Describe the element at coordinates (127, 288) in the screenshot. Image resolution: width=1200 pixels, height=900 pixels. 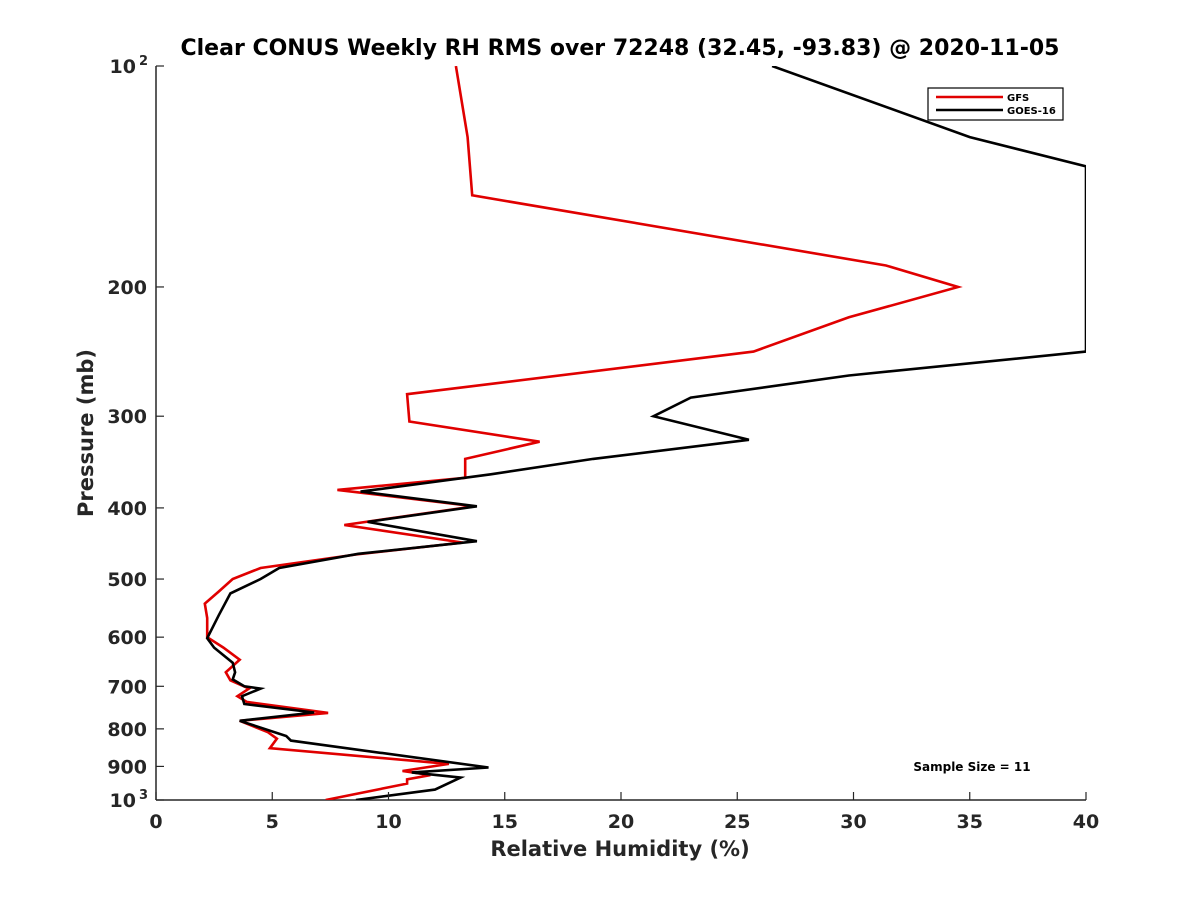
I see `y-tick-label: 200` at that location.